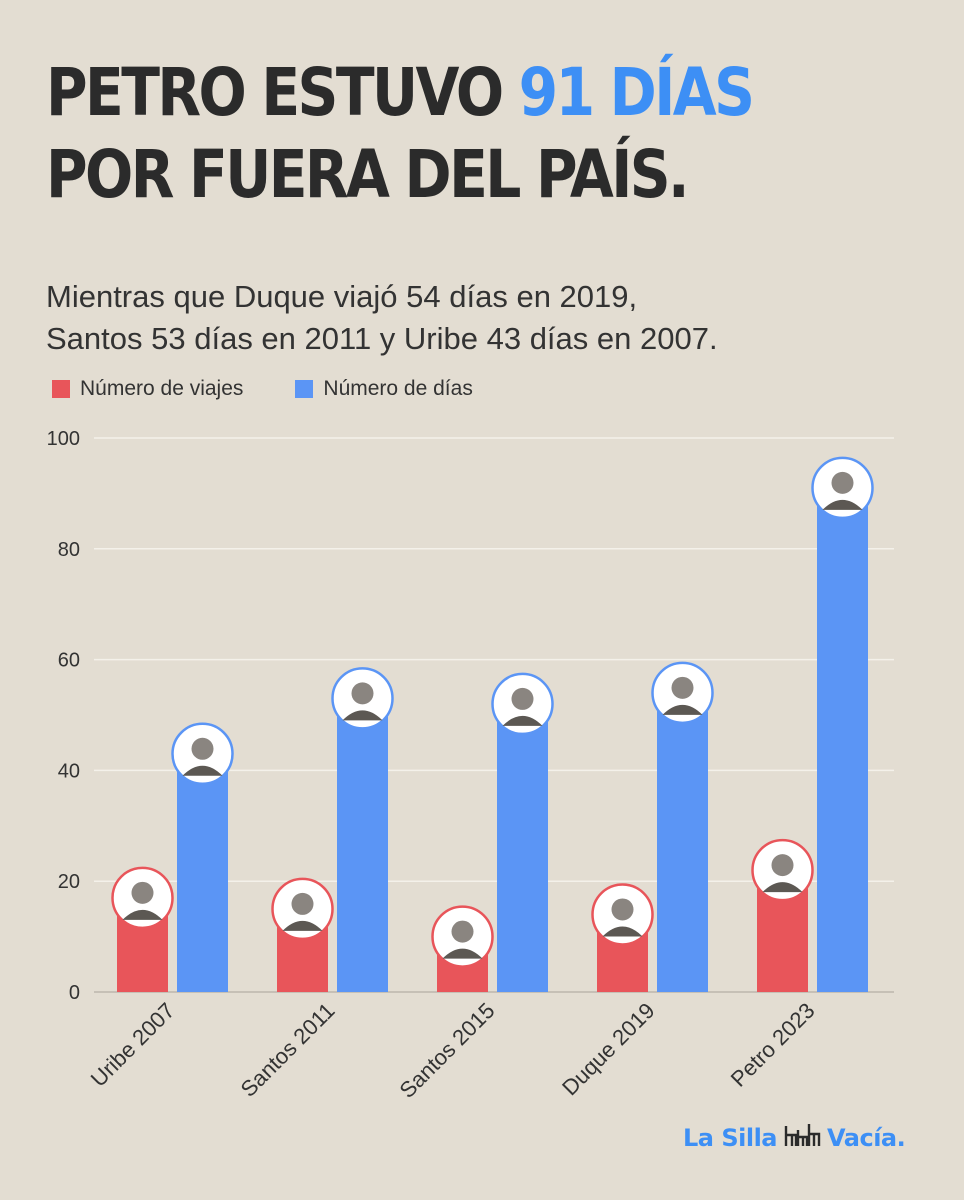 The image size is (964, 1200). What do you see at coordinates (282, 92) in the screenshot?
I see `headline-part: PETRO ESTUVO` at bounding box center [282, 92].